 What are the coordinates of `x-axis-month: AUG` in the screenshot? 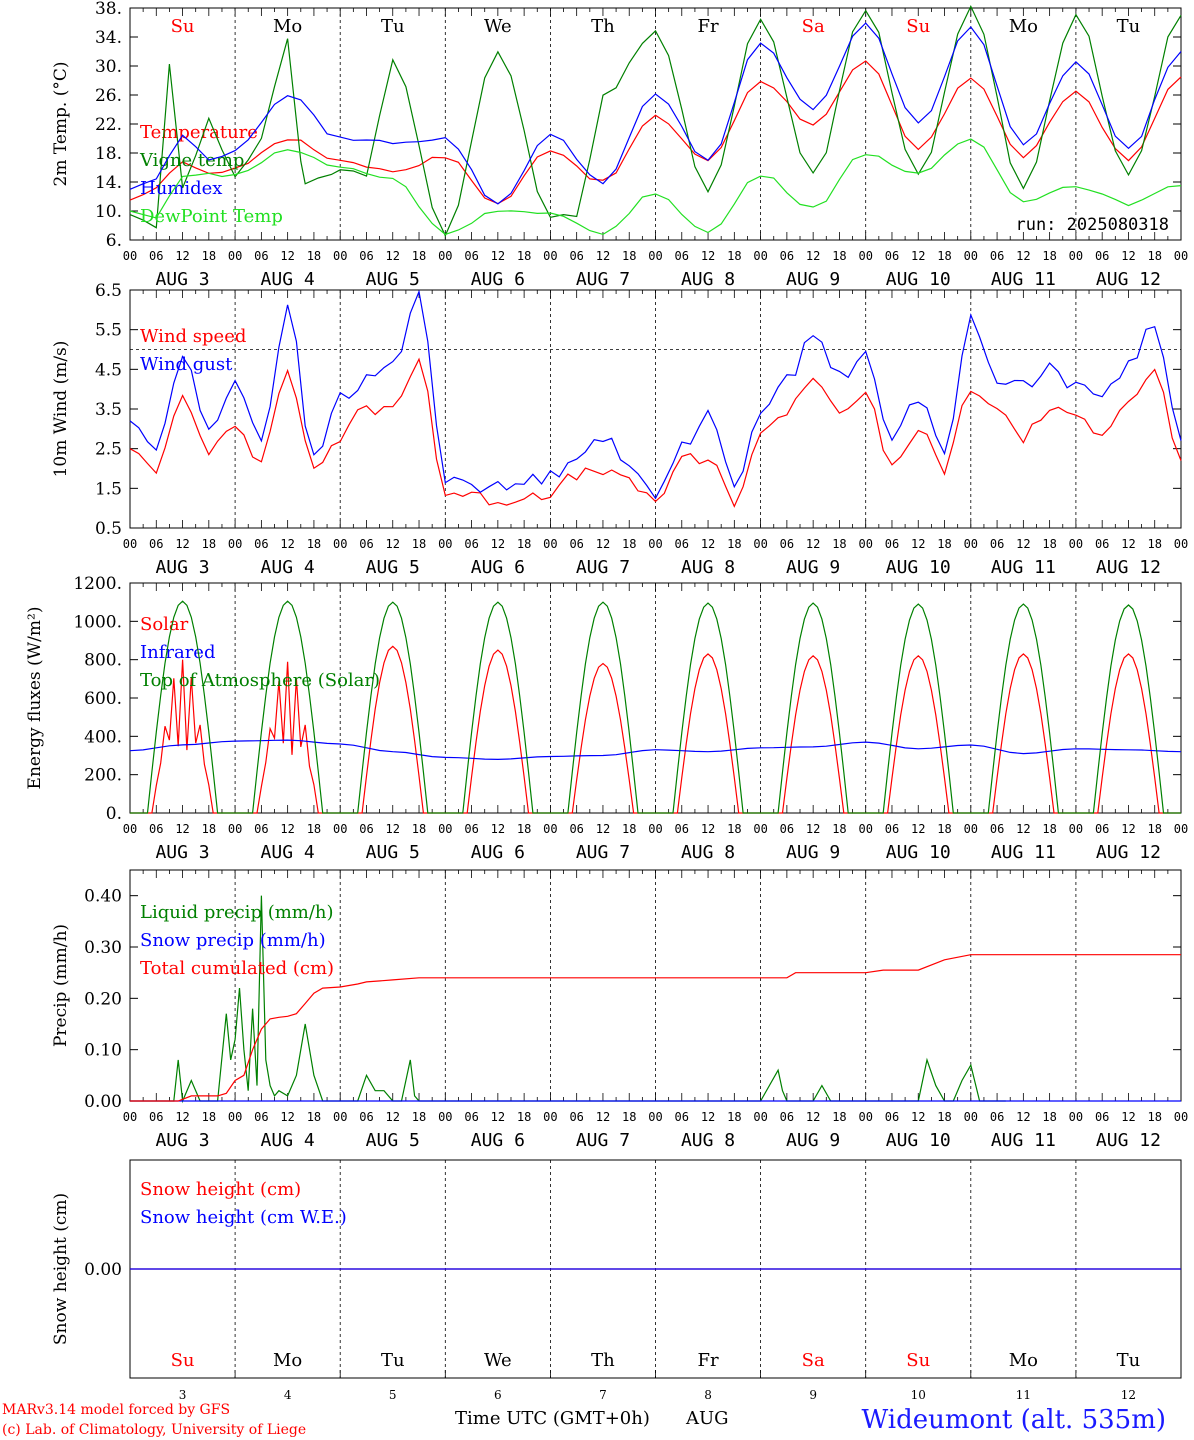 It's located at (707, 1418).